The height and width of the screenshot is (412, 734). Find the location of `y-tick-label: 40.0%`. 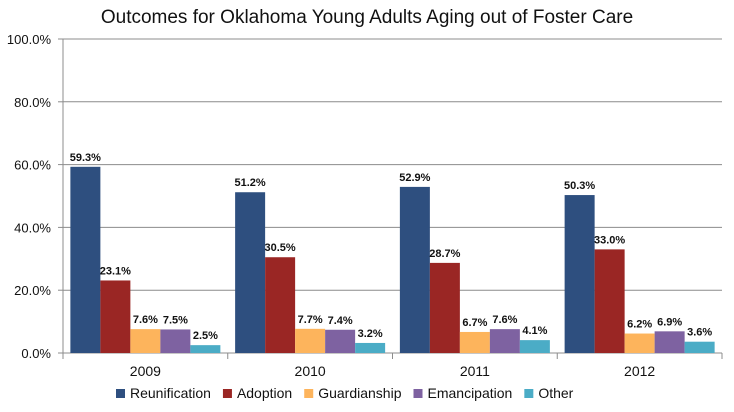

y-tick-label: 40.0% is located at coordinates (32, 227).